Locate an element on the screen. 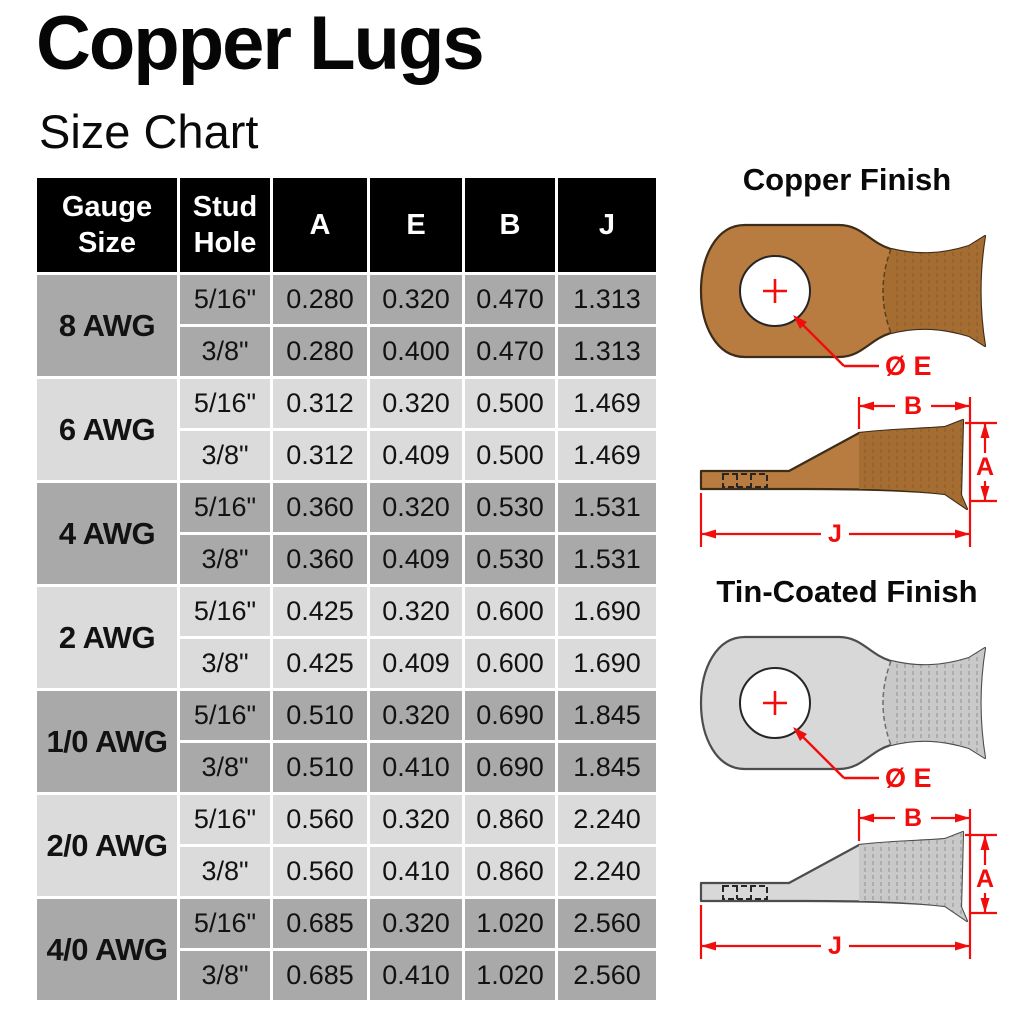 The height and width of the screenshot is (1028, 1028). table-row: 3/8" 0.425 0.409 0.600 1.690 is located at coordinates (346, 663).